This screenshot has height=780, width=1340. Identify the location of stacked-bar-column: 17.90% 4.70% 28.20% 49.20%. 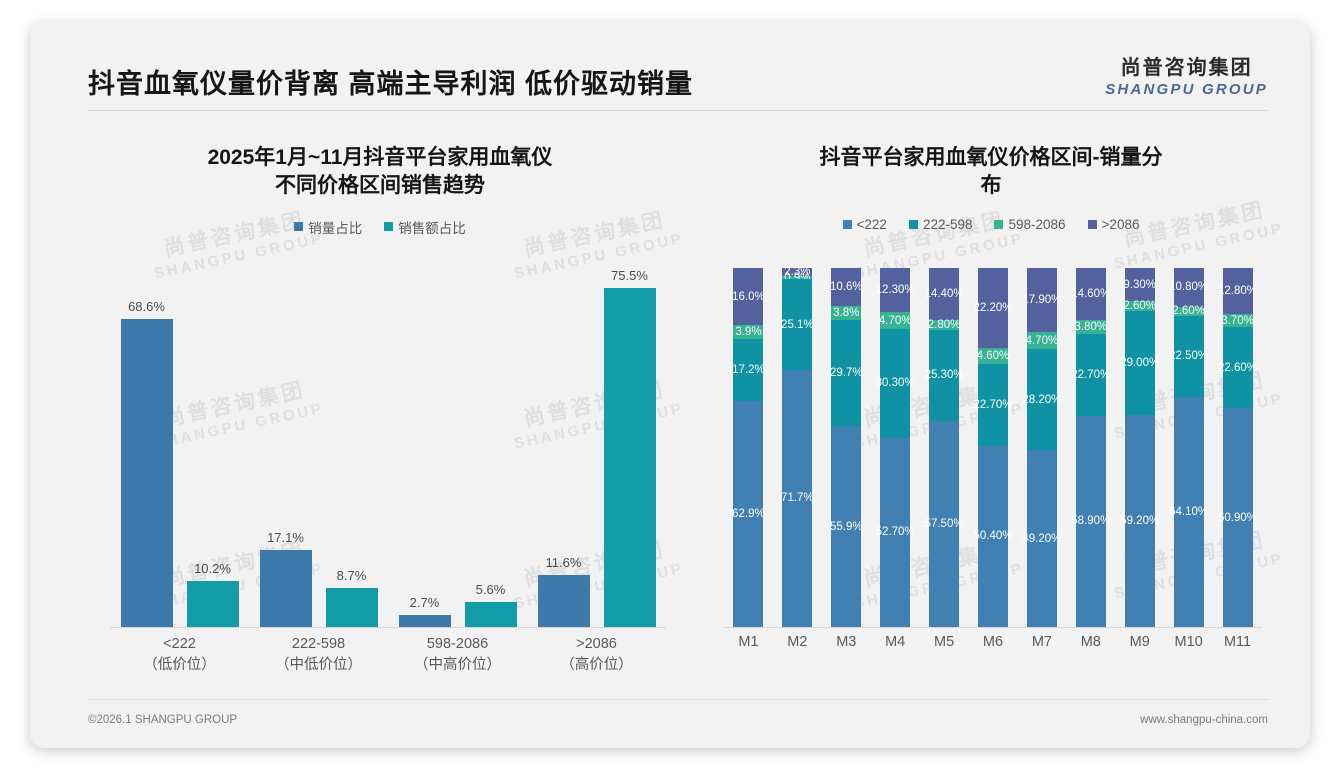
(1041, 447).